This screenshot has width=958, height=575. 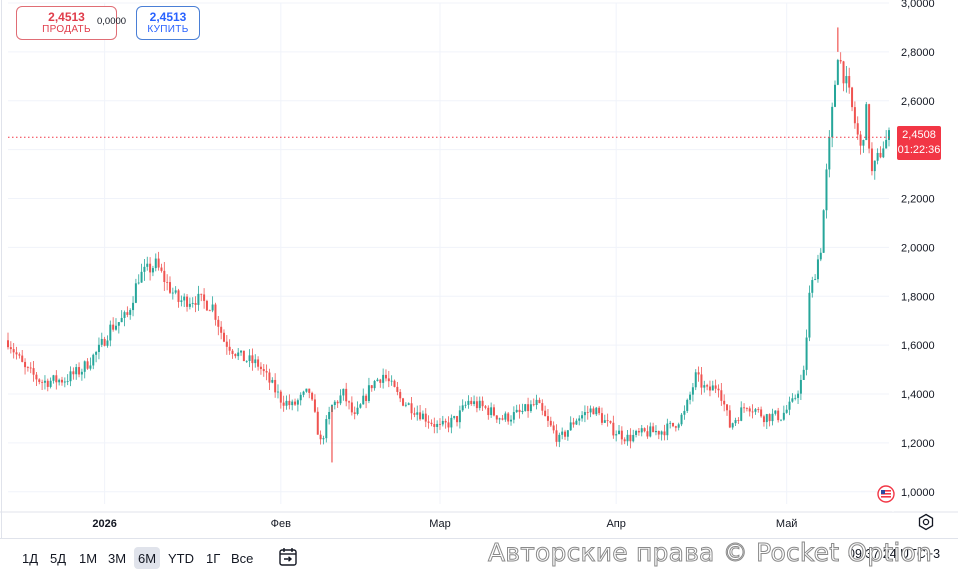 What do you see at coordinates (444, 524) in the screenshot?
I see `time-axis: 2026 Фев Мар Апр Май` at bounding box center [444, 524].